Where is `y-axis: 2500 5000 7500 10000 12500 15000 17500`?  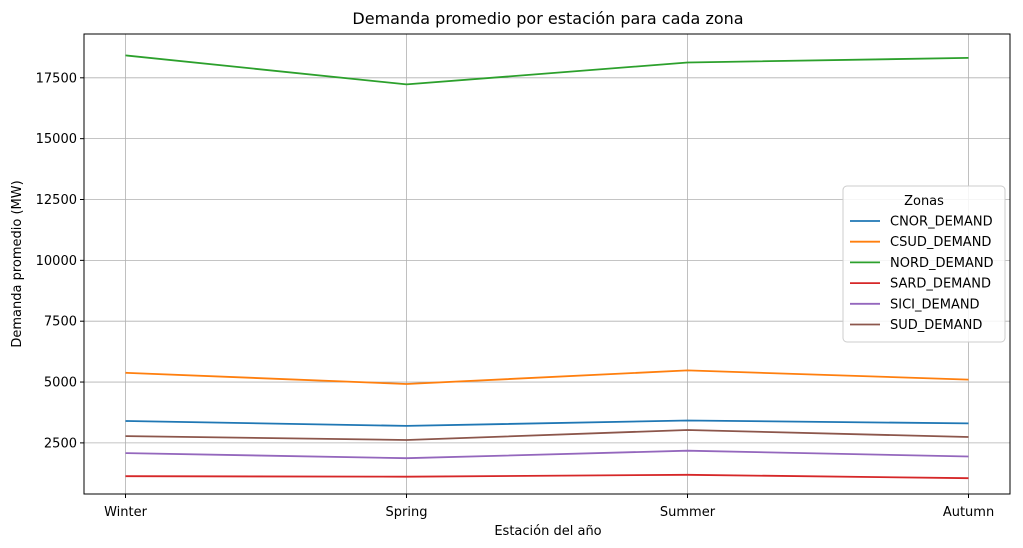 y-axis: 2500 5000 7500 10000 12500 15000 17500 is located at coordinates (60, 261).